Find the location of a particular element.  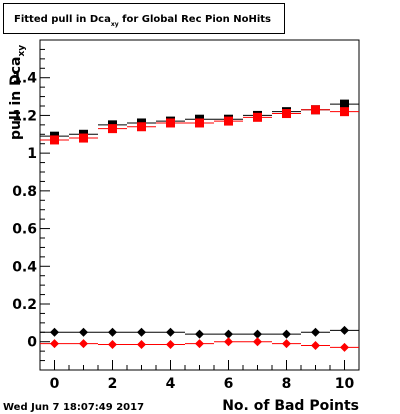

chart-title-subscript: xy is located at coordinates (115, 24).